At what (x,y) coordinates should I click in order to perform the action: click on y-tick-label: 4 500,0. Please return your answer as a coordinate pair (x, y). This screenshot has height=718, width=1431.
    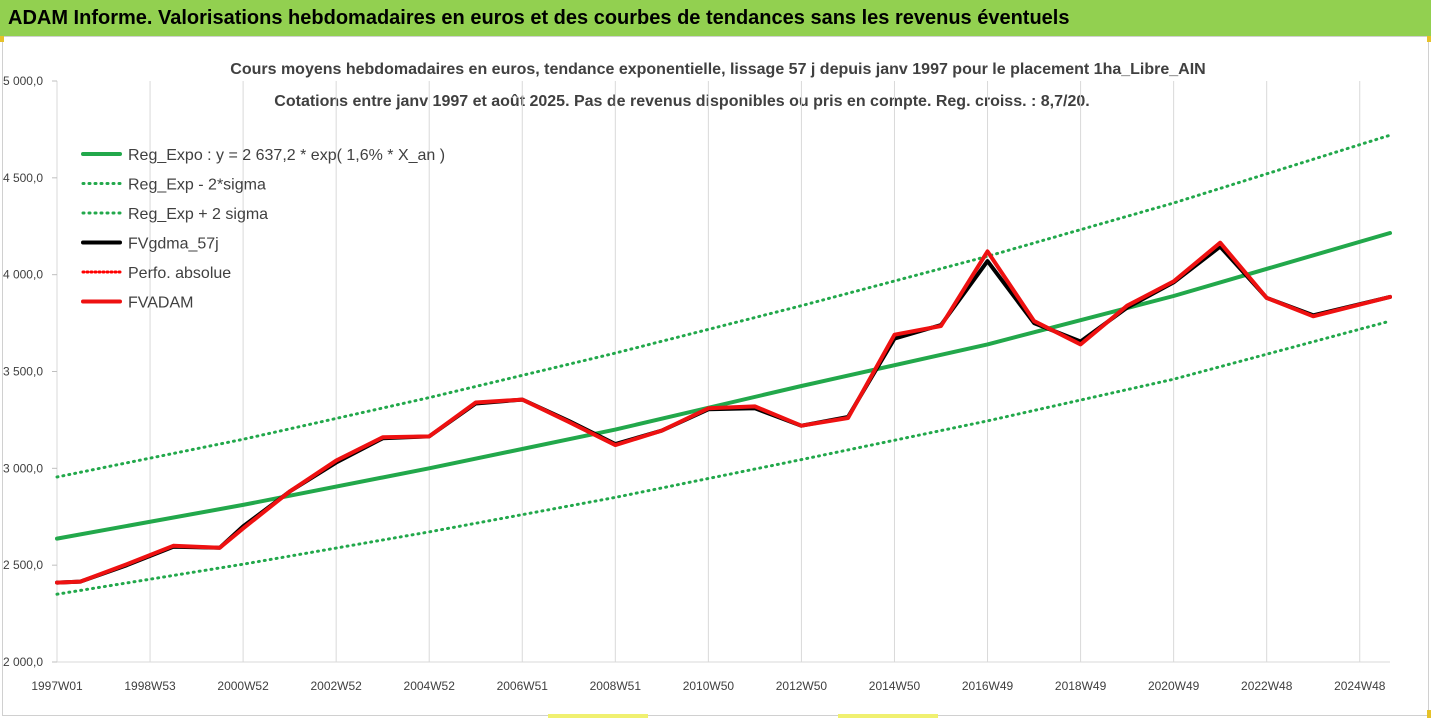
    Looking at the image, I should click on (23, 178).